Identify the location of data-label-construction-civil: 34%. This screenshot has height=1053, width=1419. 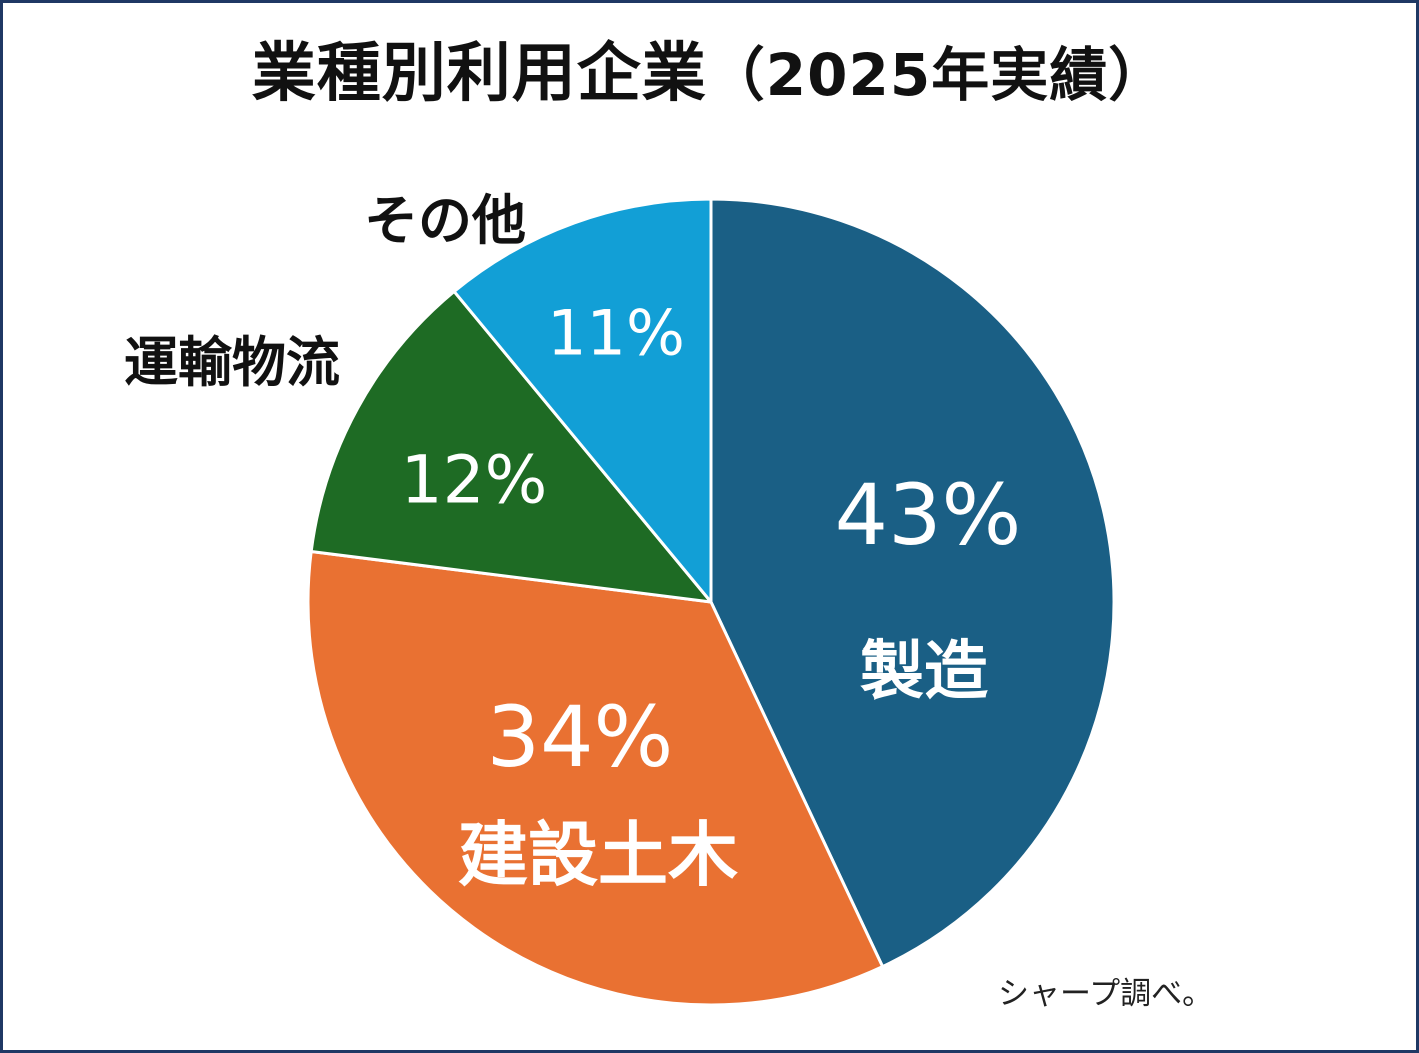
(580, 737).